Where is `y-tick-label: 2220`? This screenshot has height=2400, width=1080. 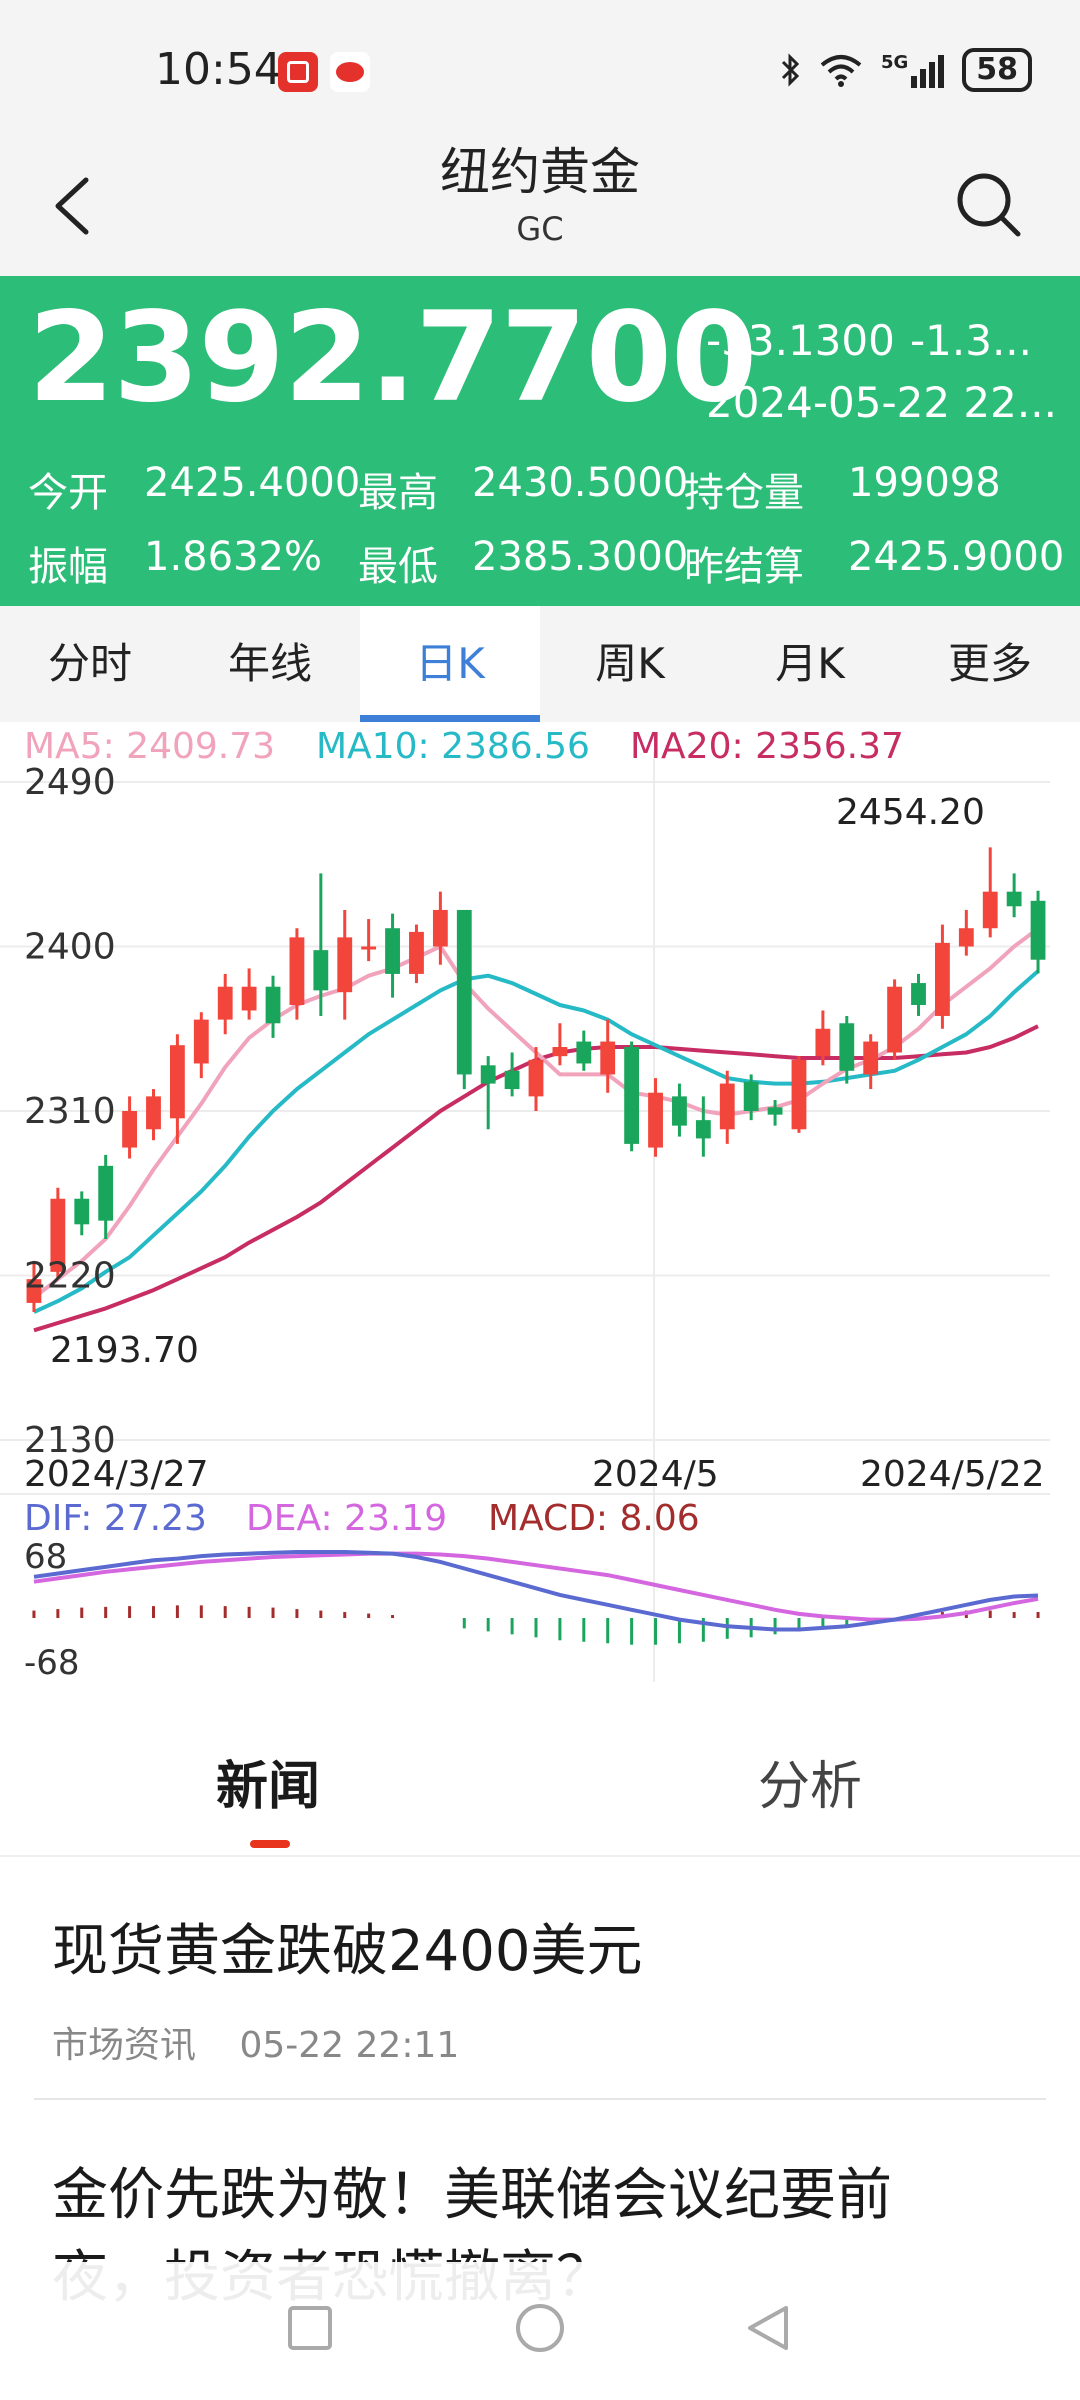 y-tick-label: 2220 is located at coordinates (70, 1276).